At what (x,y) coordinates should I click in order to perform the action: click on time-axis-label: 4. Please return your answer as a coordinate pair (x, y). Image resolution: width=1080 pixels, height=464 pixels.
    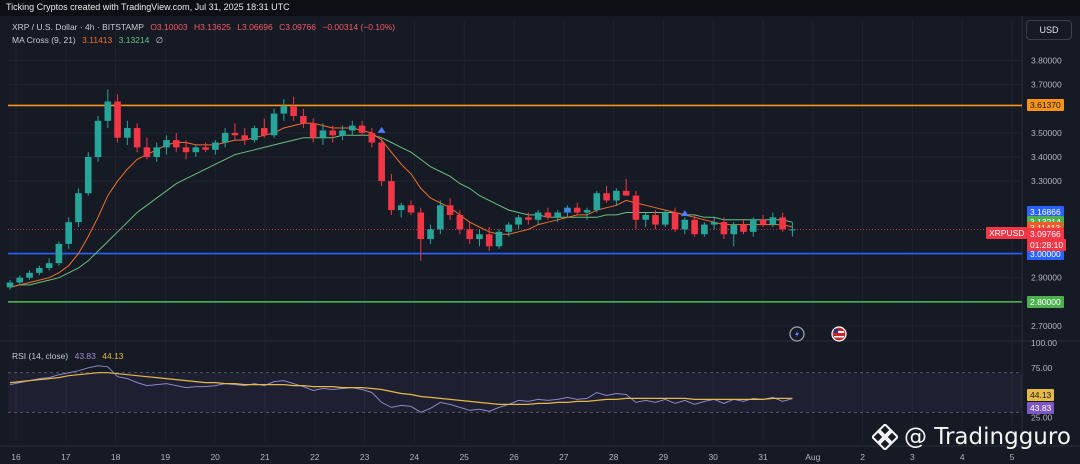
    Looking at the image, I should click on (962, 457).